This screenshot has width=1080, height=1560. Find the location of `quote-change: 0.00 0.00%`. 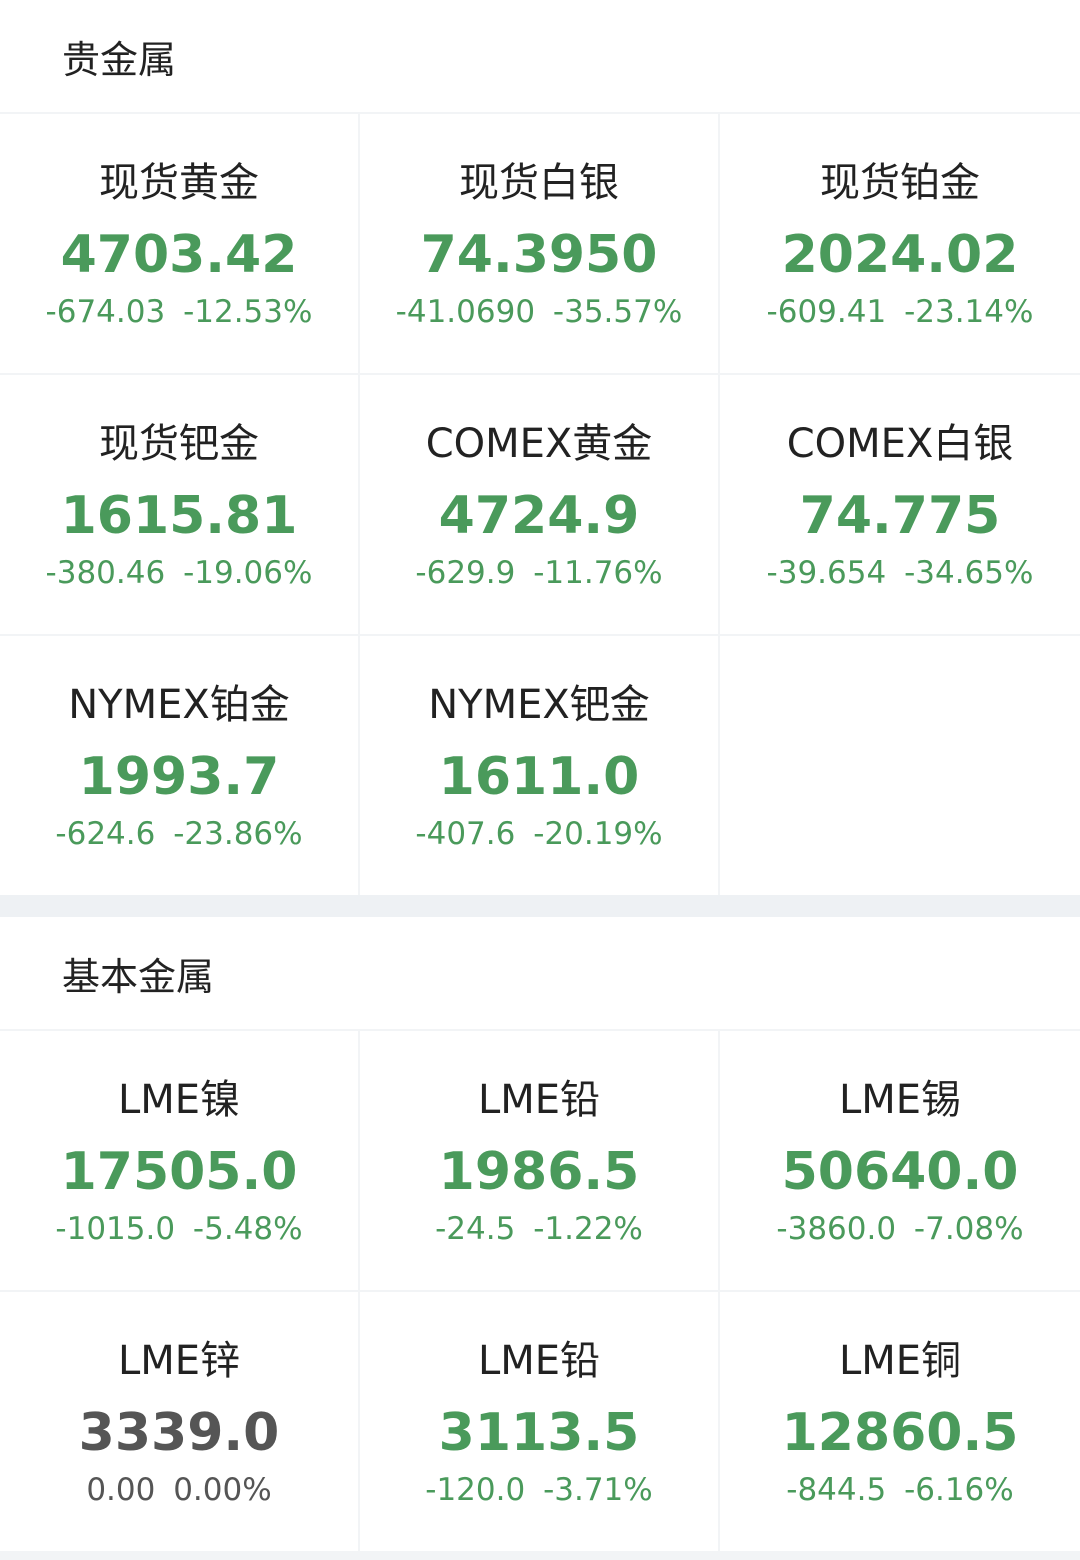

quote-change: 0.00 0.00% is located at coordinates (178, 1490).